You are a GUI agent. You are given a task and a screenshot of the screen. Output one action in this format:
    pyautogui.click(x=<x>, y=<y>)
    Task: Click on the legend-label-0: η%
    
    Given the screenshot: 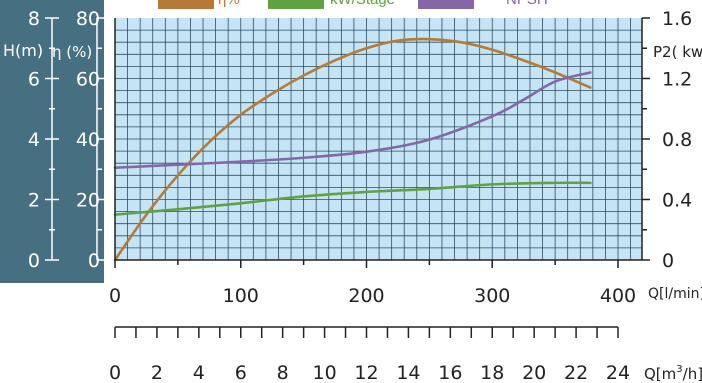 What is the action you would take?
    pyautogui.click(x=229, y=4)
    